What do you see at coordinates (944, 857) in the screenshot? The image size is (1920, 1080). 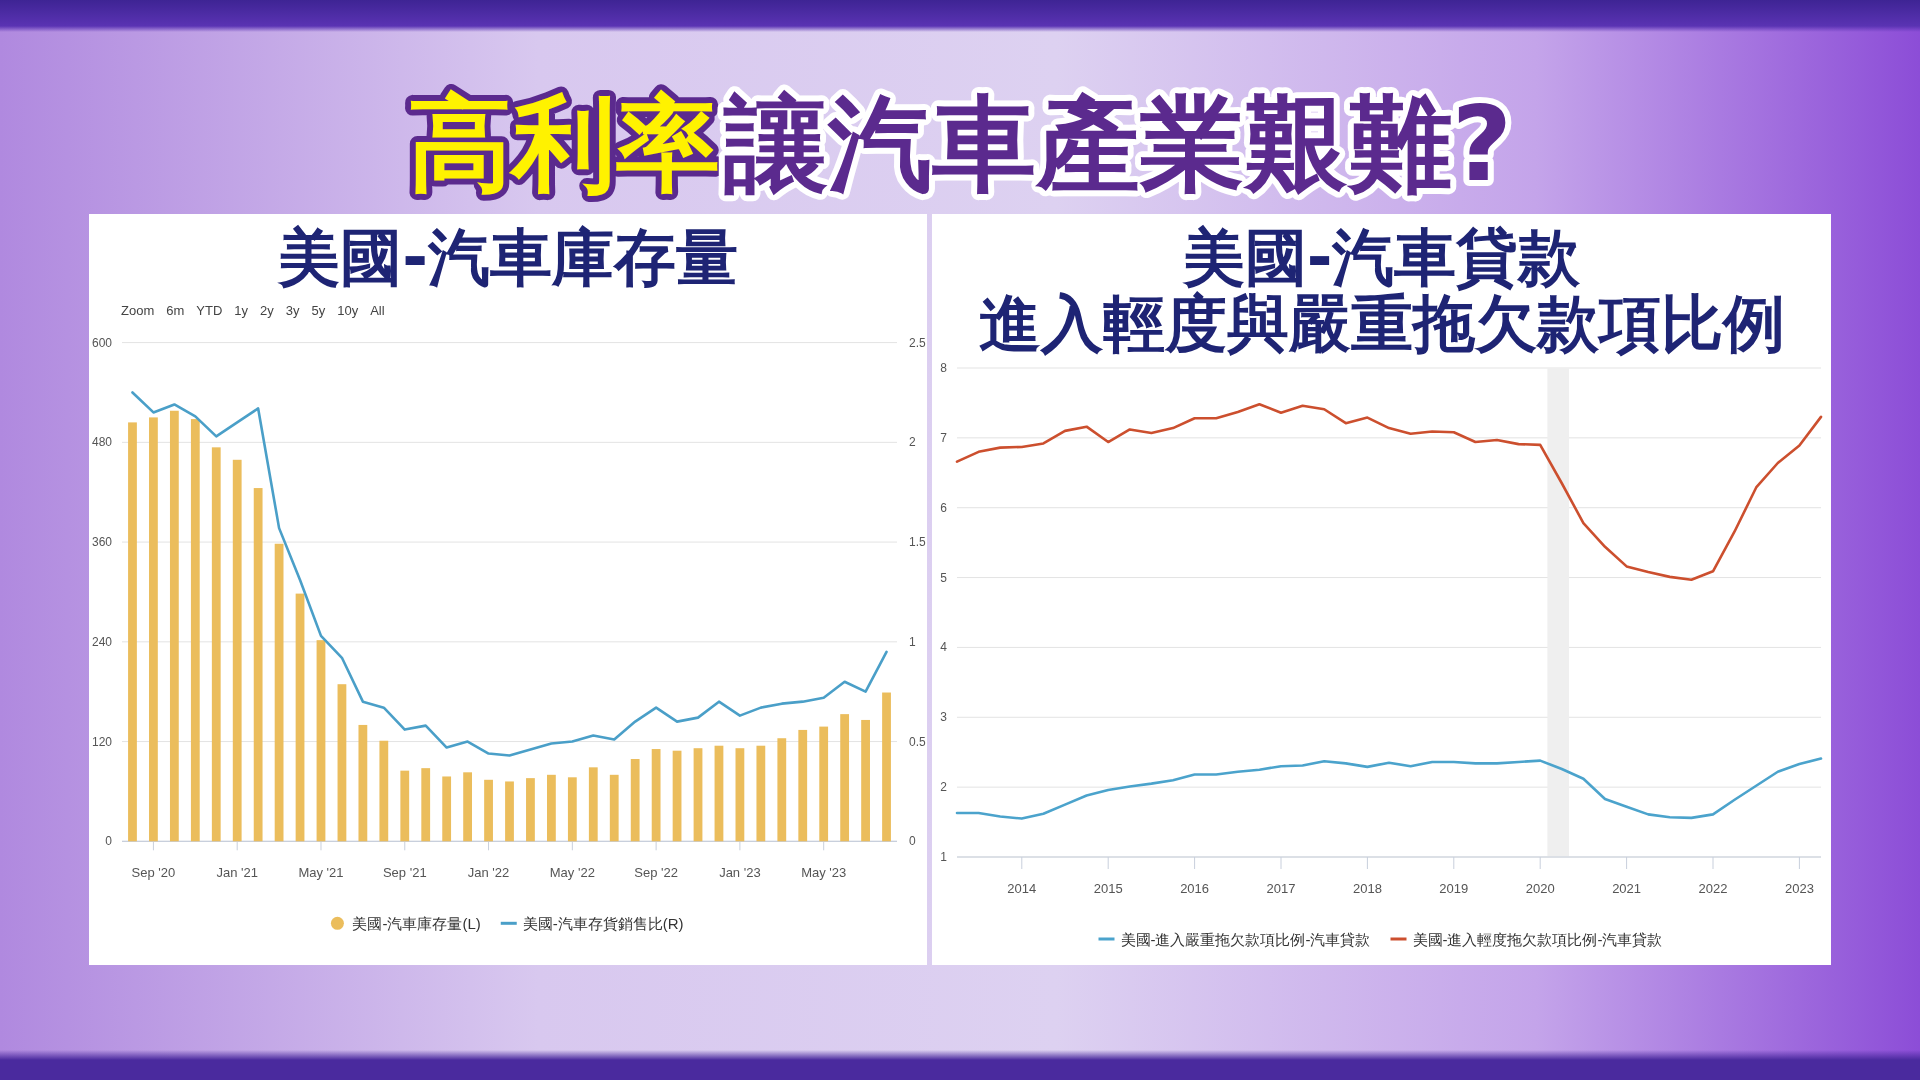 I see `y-tick-label: 1` at bounding box center [944, 857].